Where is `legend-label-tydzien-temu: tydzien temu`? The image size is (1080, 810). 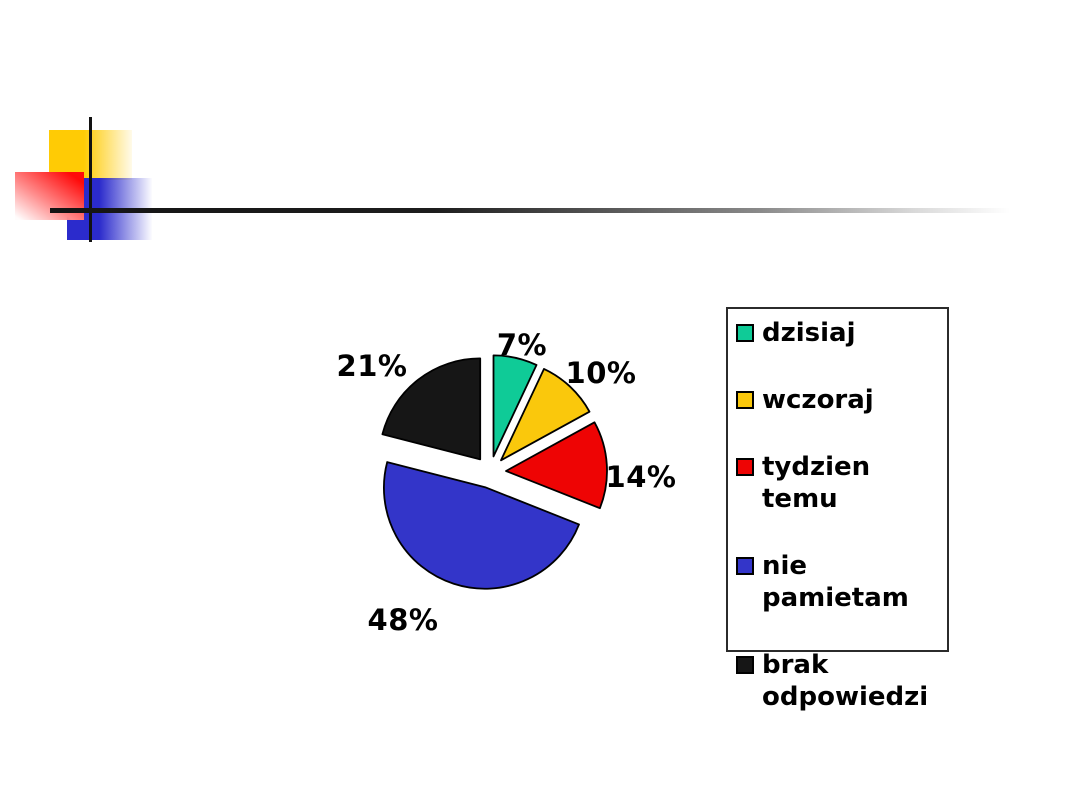
legend-label-tydzien-temu: tydzien temu is located at coordinates (816, 483).